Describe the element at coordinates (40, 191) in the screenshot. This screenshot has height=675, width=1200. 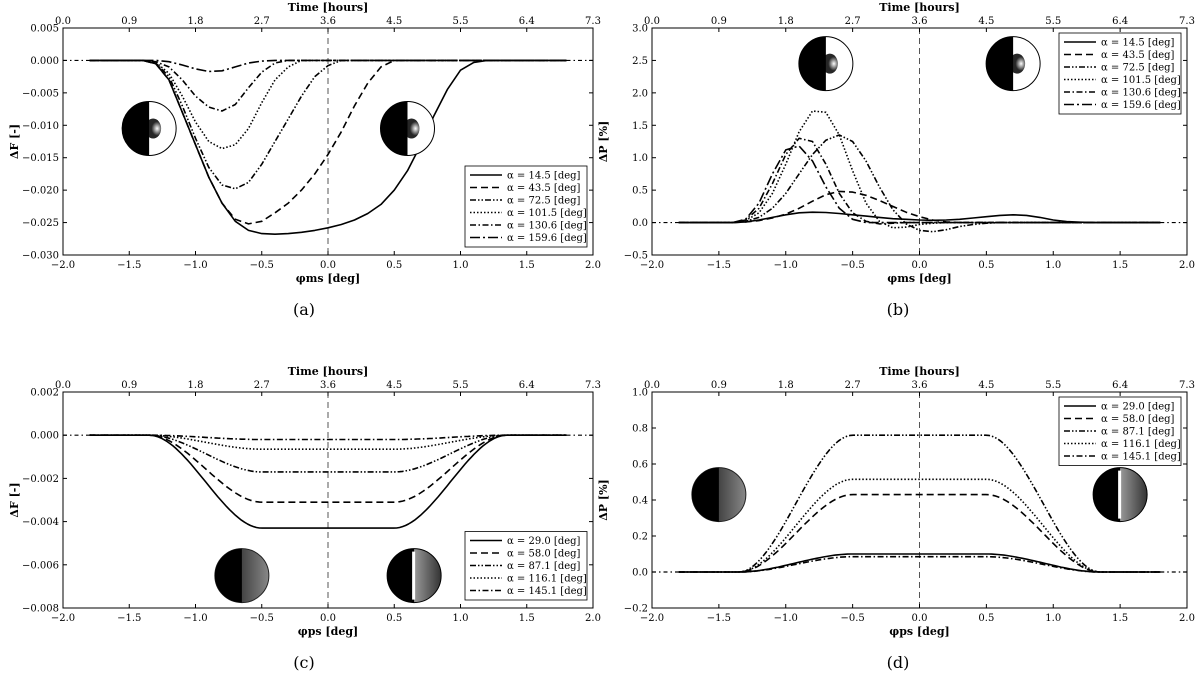
I see `y-tick-label: −0.020` at that location.